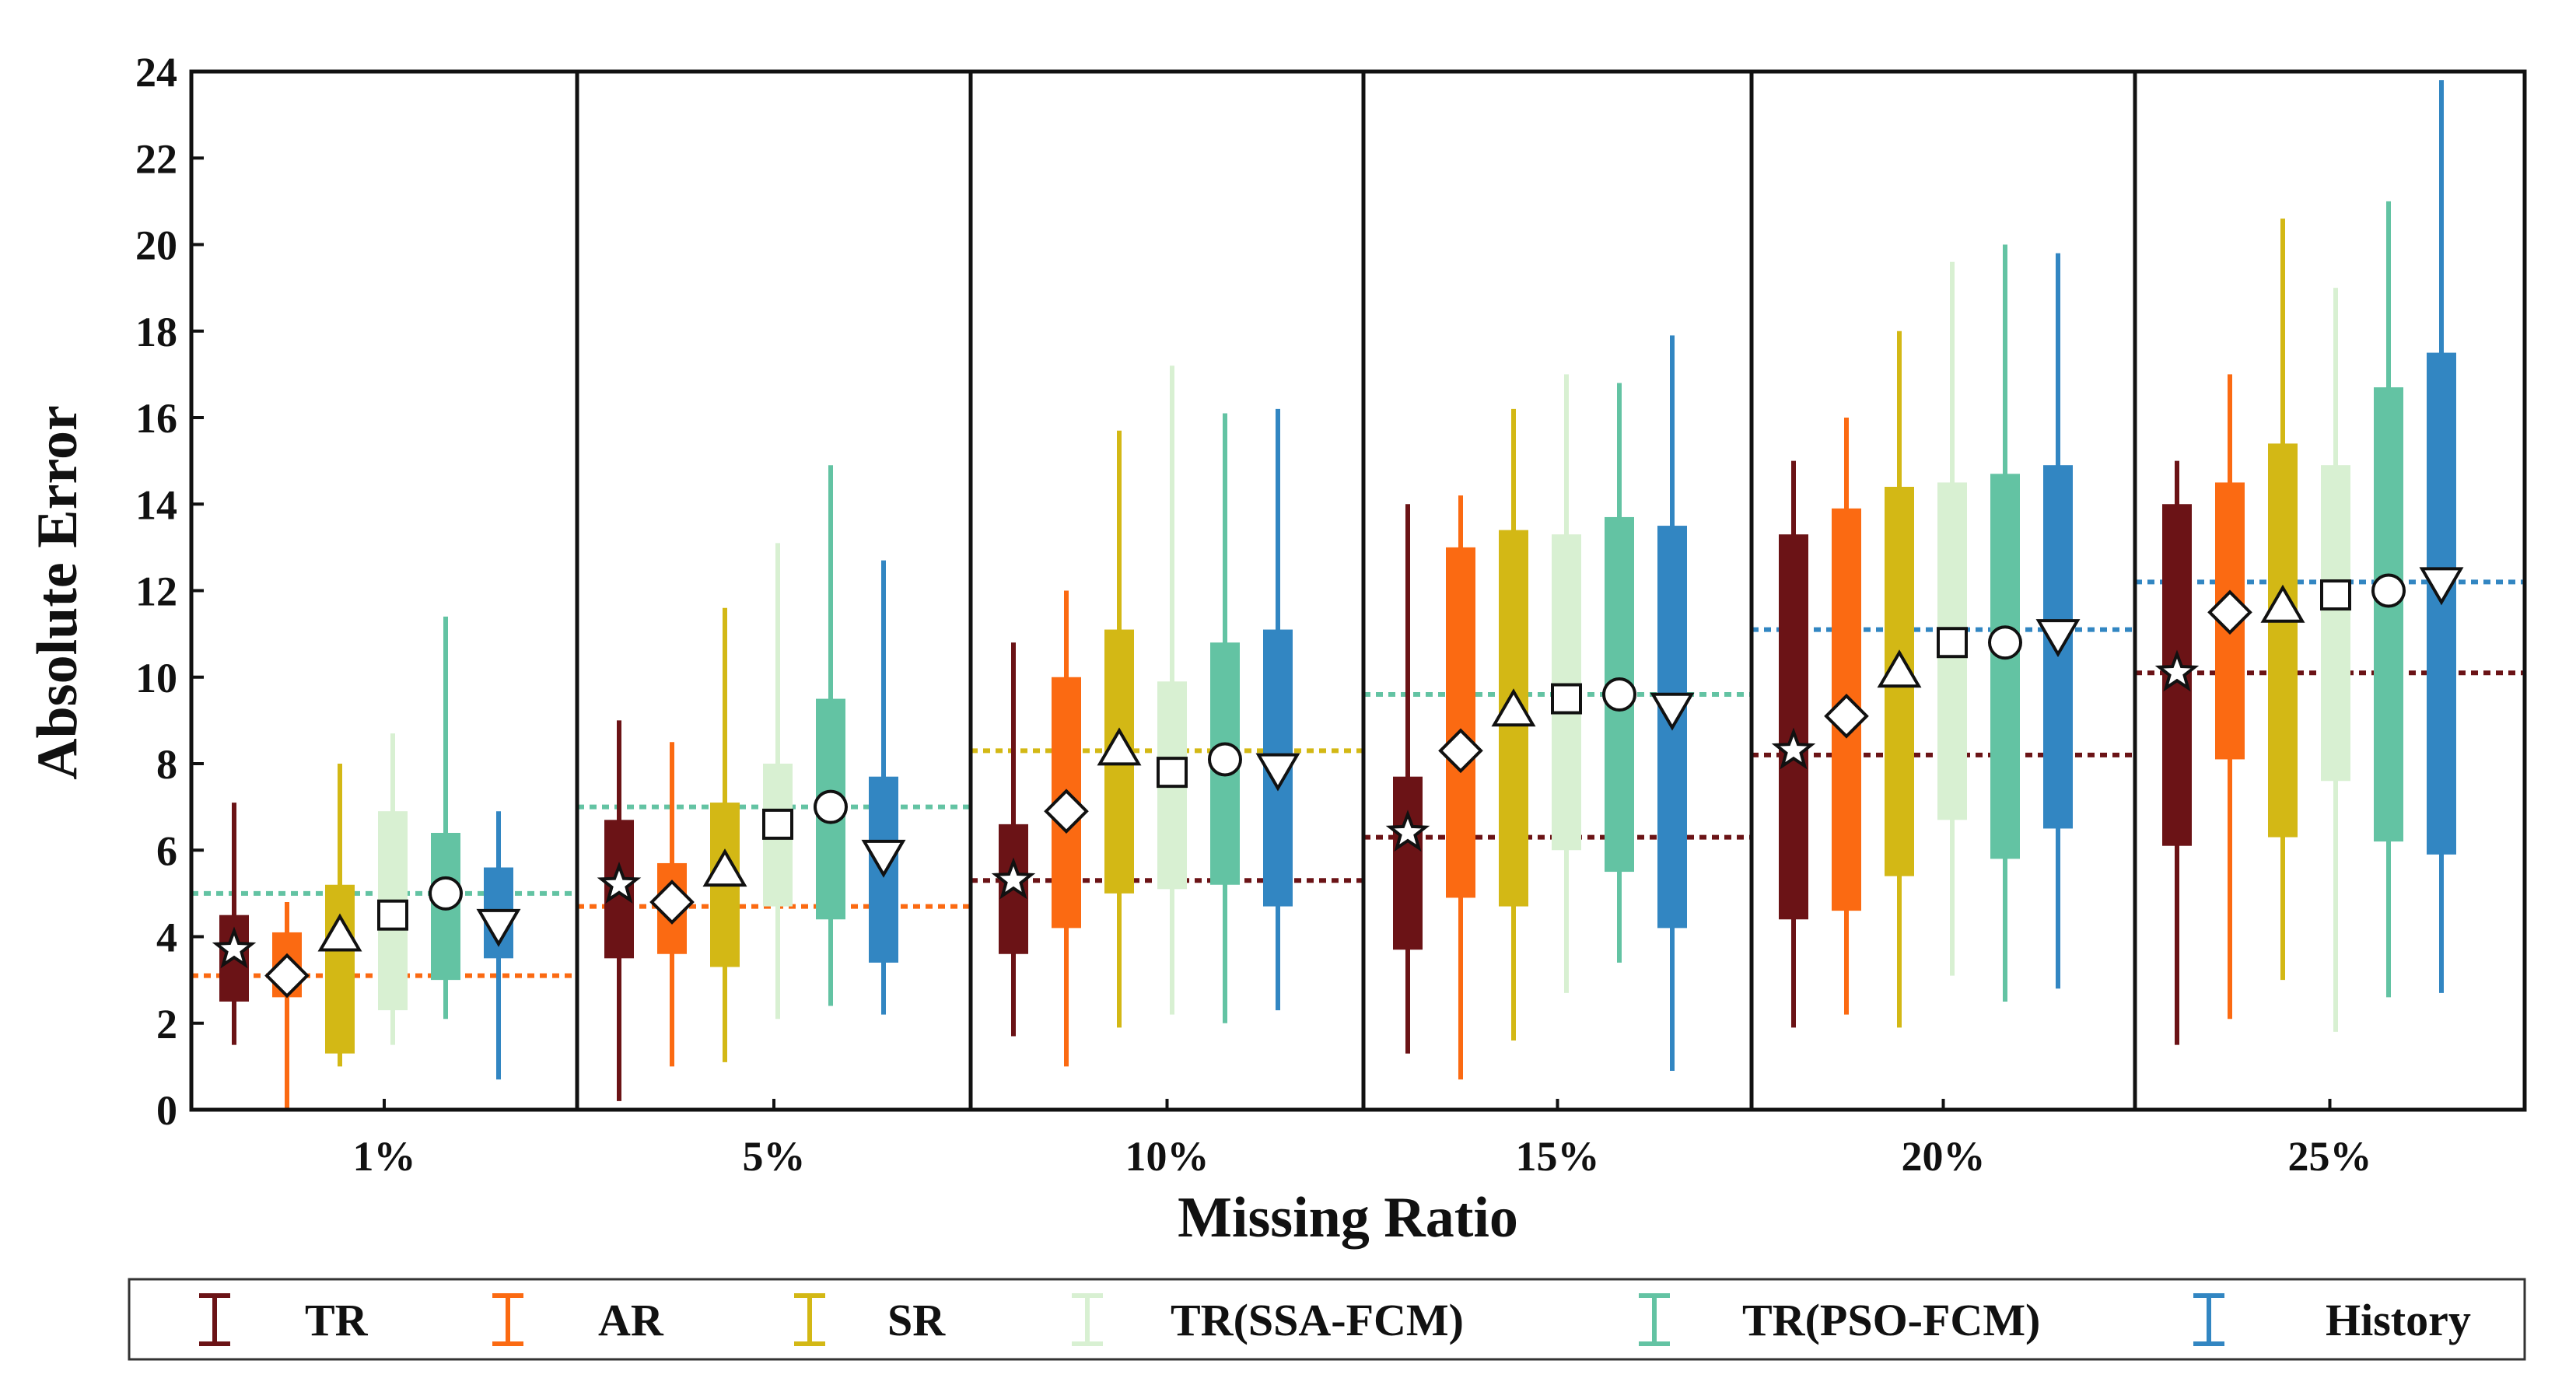  Describe the element at coordinates (1891, 1320) in the screenshot. I see `legend-label: TR(PSO-FCM)` at that location.